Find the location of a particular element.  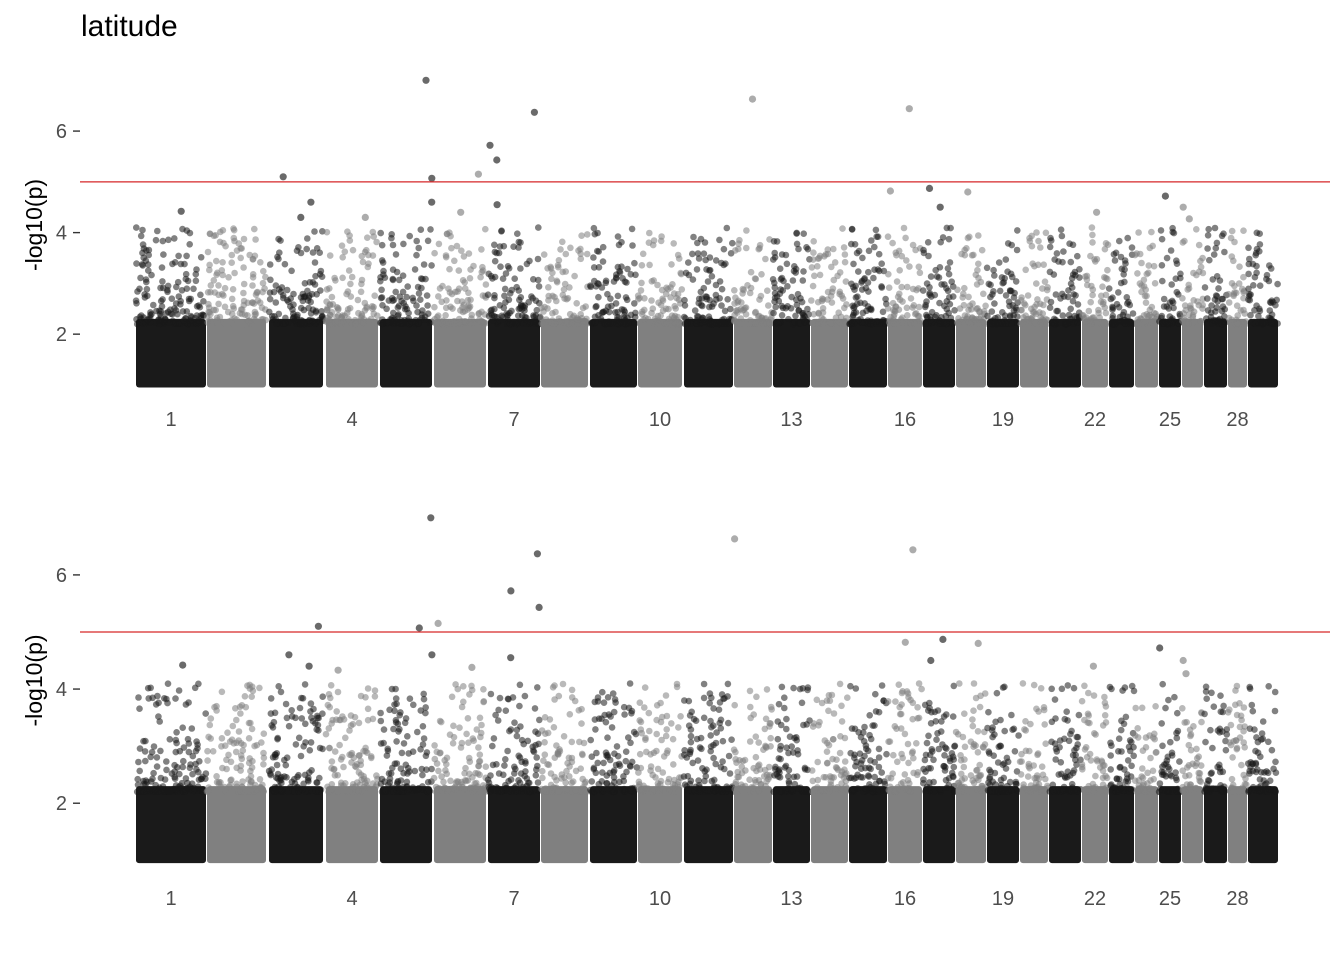

chromosome-25-points is located at coordinates (1170, 306).